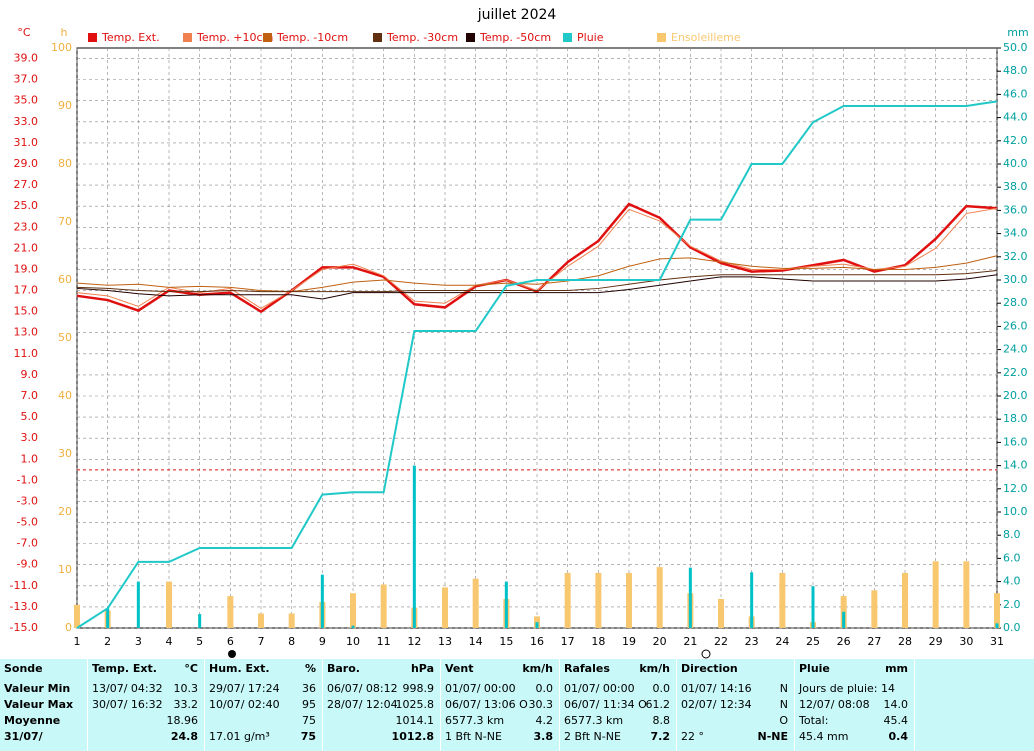 Image resolution: width=1034 pixels, height=751 pixels. What do you see at coordinates (1015, 233) in the screenshot?
I see `y2-tick-label: 34.0` at bounding box center [1015, 233].